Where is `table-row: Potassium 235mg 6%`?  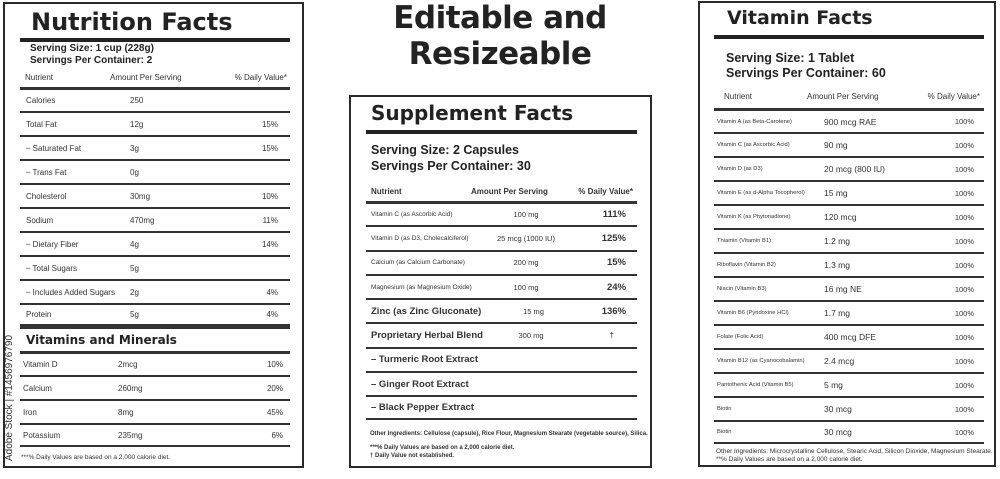
table-row: Potassium 235mg 6% is located at coordinates (155, 435).